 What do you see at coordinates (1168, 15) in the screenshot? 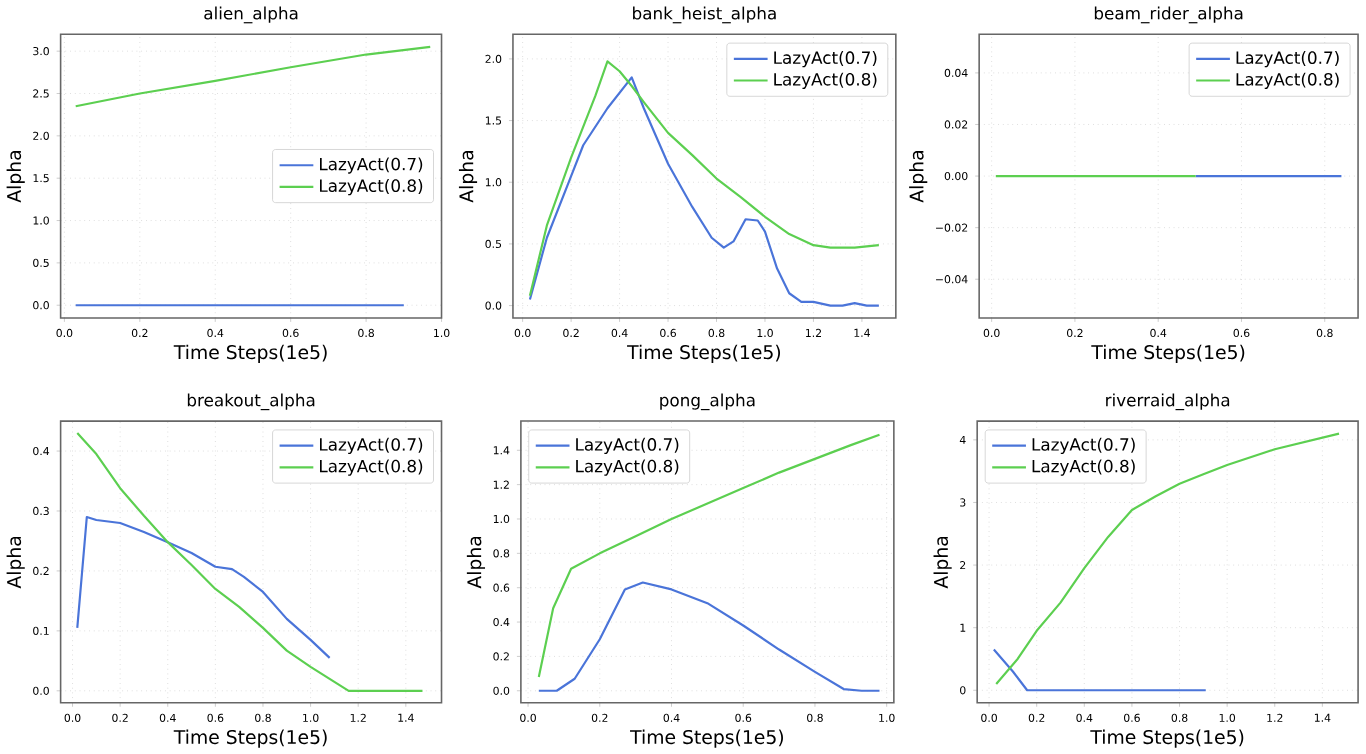
I see `chart-title: beam_rider_alpha` at bounding box center [1168, 15].